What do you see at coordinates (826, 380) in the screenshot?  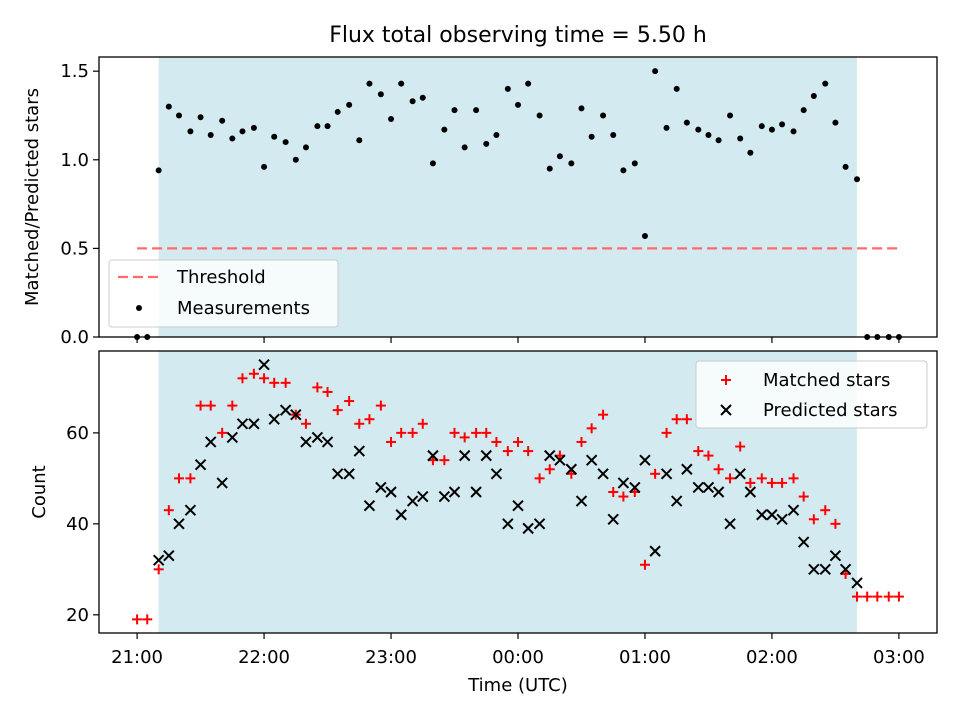 I see `legend-matched-label: Matched stars` at bounding box center [826, 380].